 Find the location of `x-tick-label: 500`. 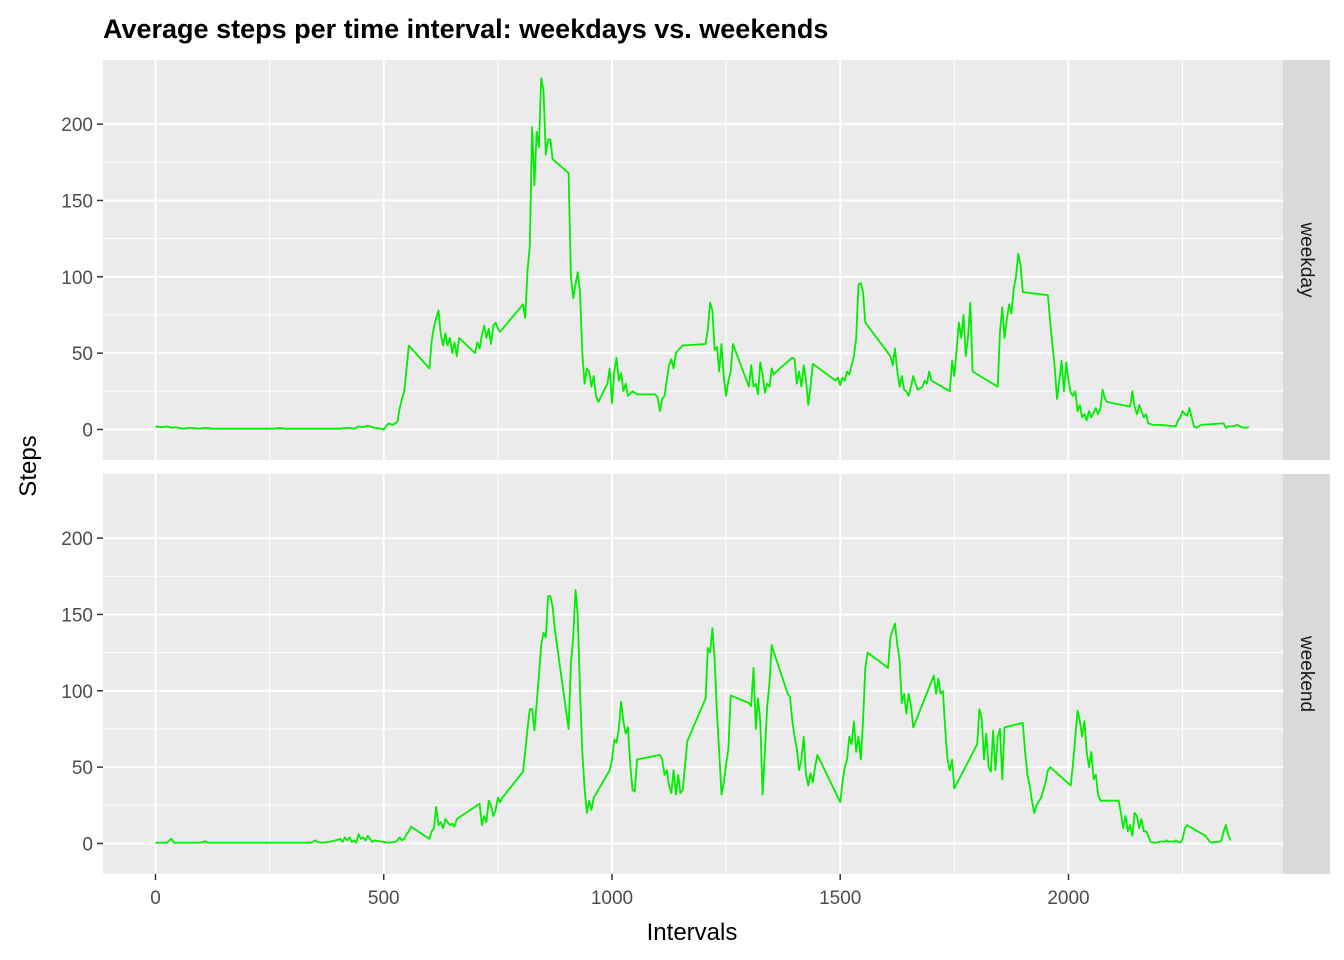

x-tick-label: 500 is located at coordinates (384, 898).